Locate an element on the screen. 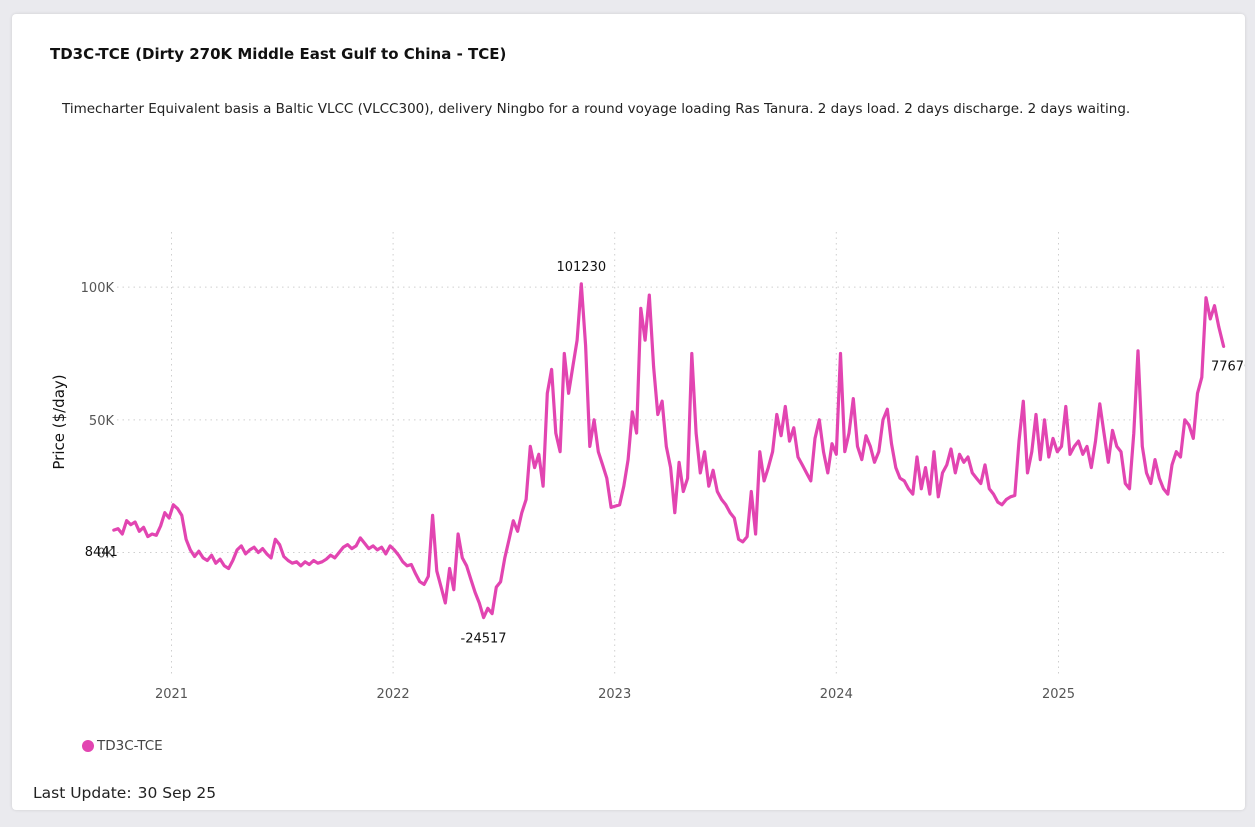 The width and height of the screenshot is (1255, 827). last-update-label: Last Update: is located at coordinates (82, 793).